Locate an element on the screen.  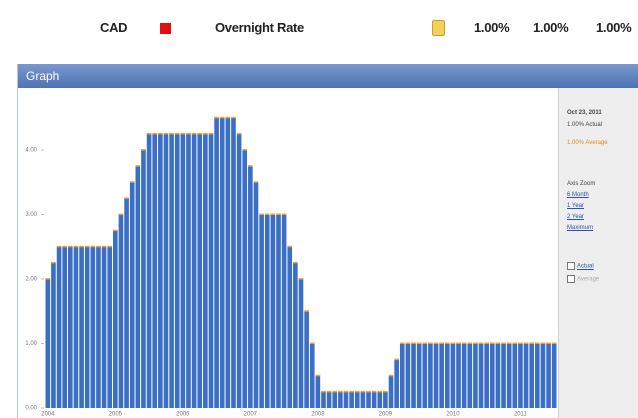
zoom-link: 1 Year is located at coordinates (576, 206).